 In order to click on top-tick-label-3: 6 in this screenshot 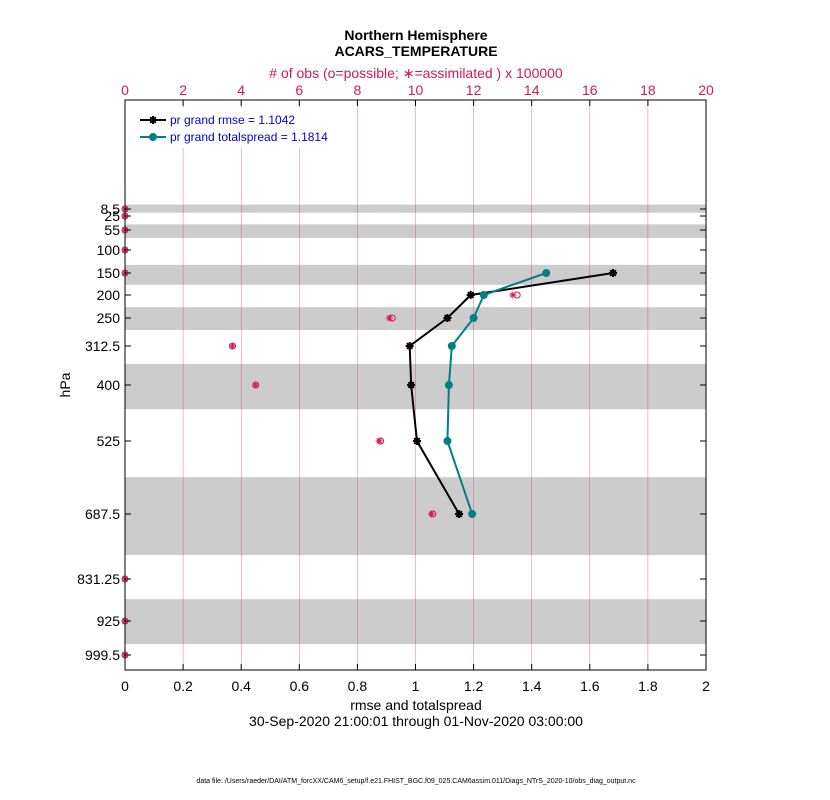, I will do `click(299, 90)`.